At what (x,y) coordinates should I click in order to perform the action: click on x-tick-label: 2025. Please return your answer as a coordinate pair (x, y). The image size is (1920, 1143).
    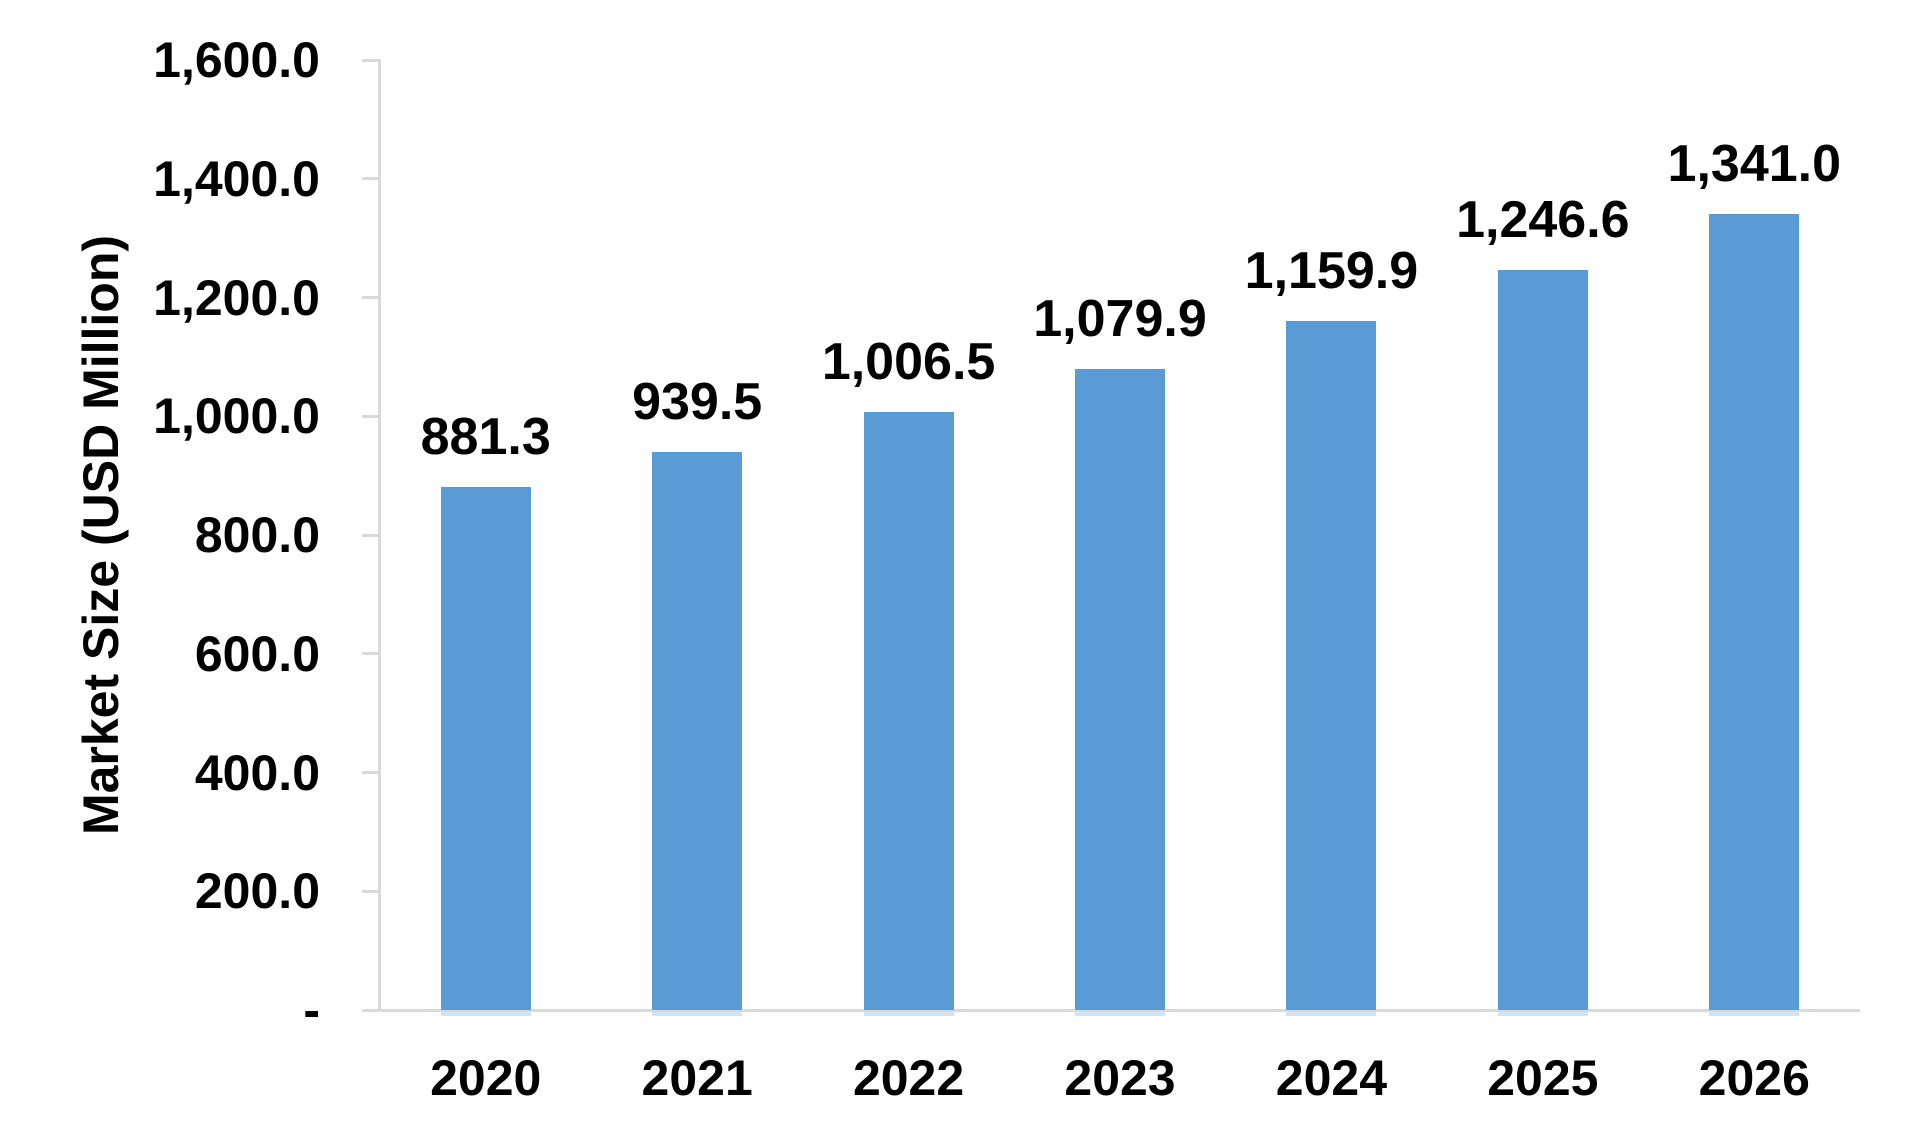
    Looking at the image, I should click on (1543, 1078).